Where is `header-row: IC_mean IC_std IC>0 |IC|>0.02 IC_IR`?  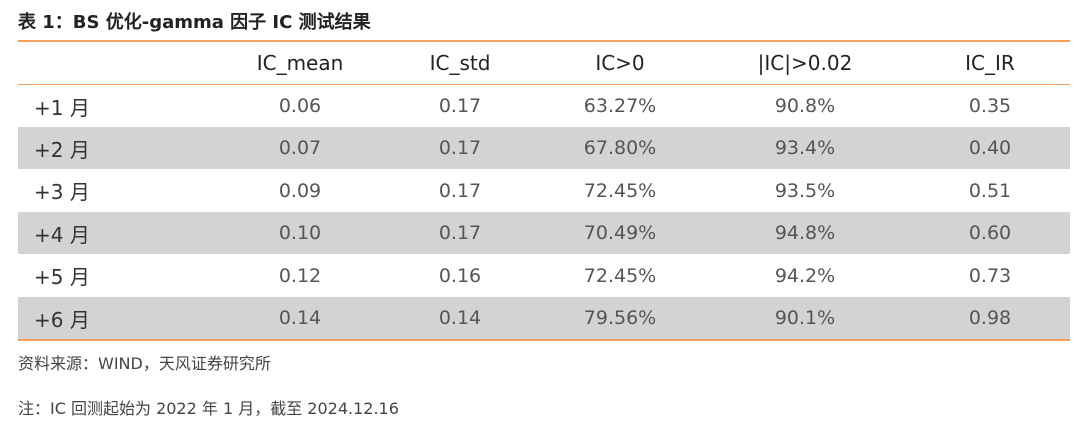 header-row: IC_mean IC_std IC>0 |IC|>0.02 IC_IR is located at coordinates (544, 63).